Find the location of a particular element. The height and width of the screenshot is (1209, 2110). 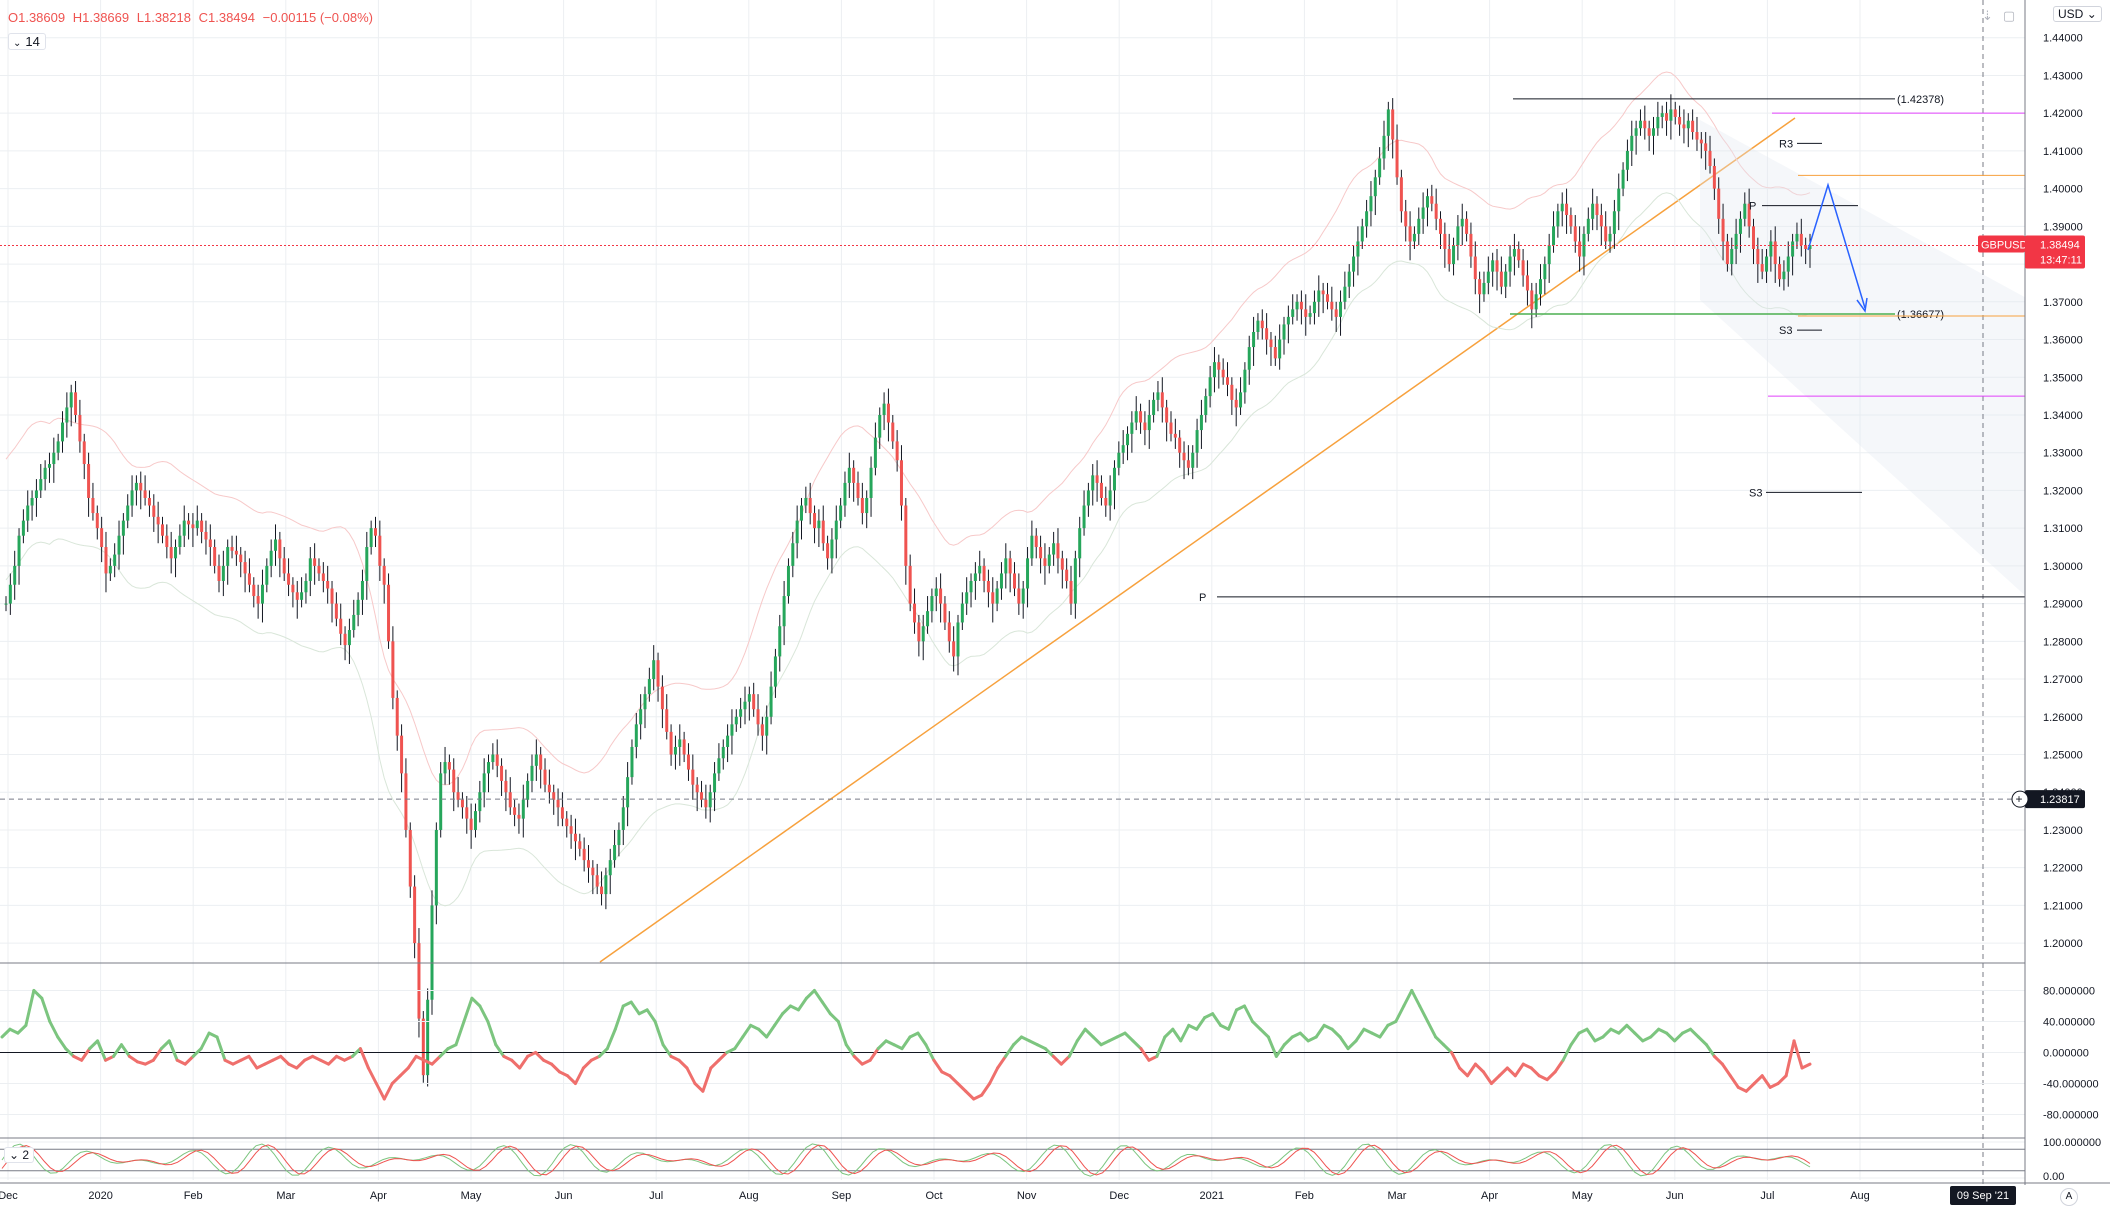

swing-low-label: (1.36677) is located at coordinates (1920, 315).